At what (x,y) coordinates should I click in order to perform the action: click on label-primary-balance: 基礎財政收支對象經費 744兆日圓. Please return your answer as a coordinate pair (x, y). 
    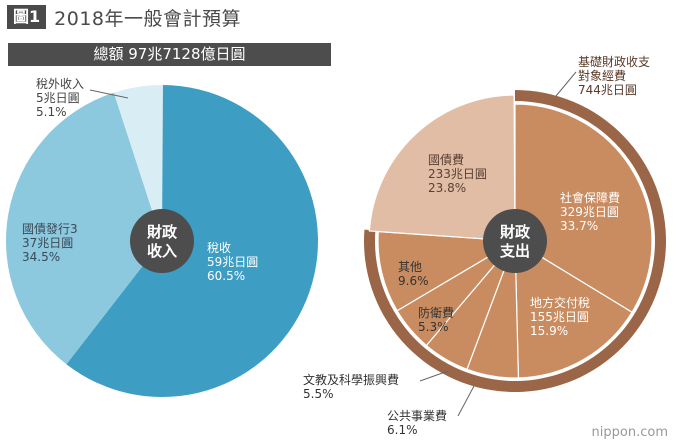
    Looking at the image, I should click on (614, 75).